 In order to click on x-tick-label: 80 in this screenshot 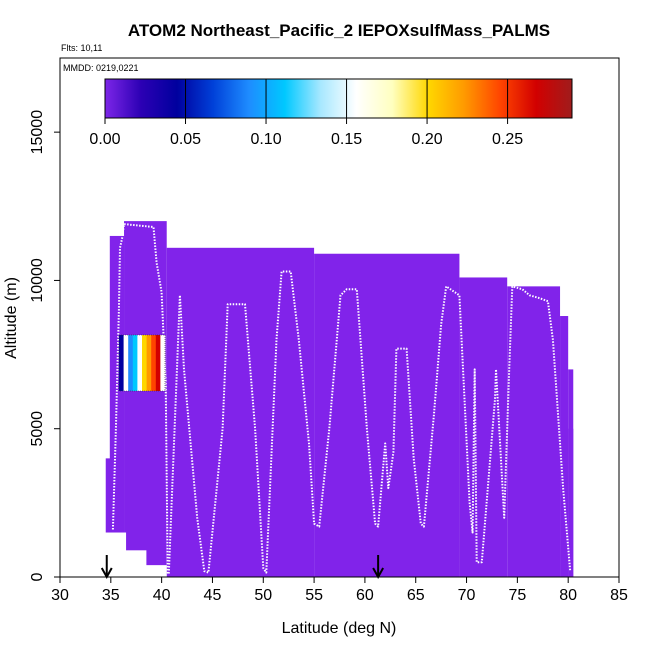, I will do `click(568, 595)`.